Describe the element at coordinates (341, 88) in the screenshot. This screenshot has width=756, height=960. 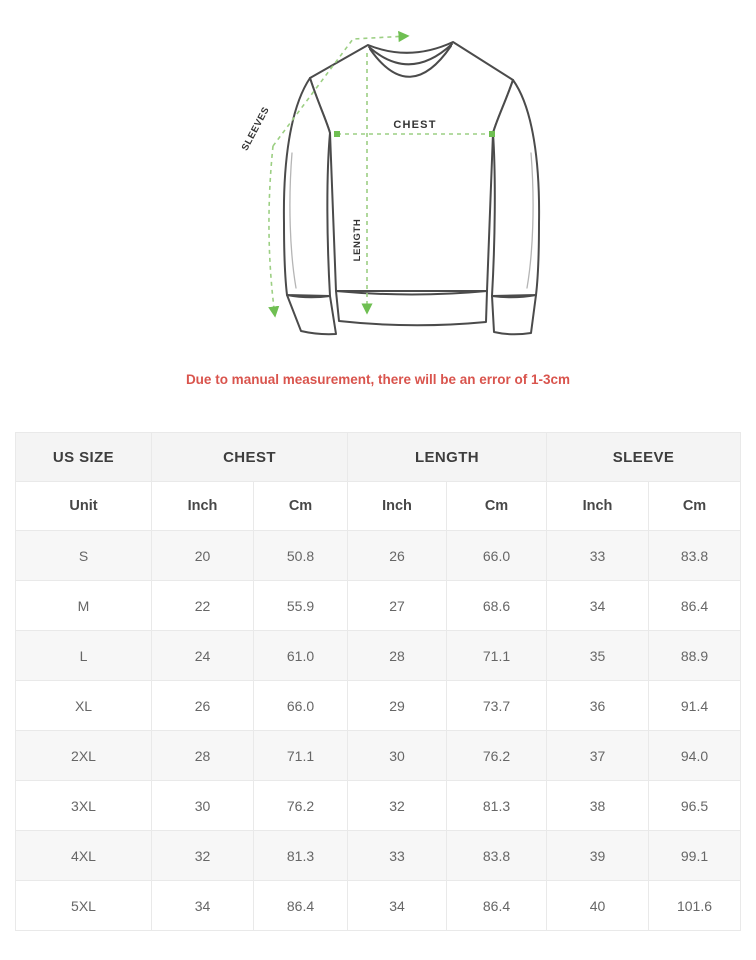
I see `sleeve-measure-line-upper` at that location.